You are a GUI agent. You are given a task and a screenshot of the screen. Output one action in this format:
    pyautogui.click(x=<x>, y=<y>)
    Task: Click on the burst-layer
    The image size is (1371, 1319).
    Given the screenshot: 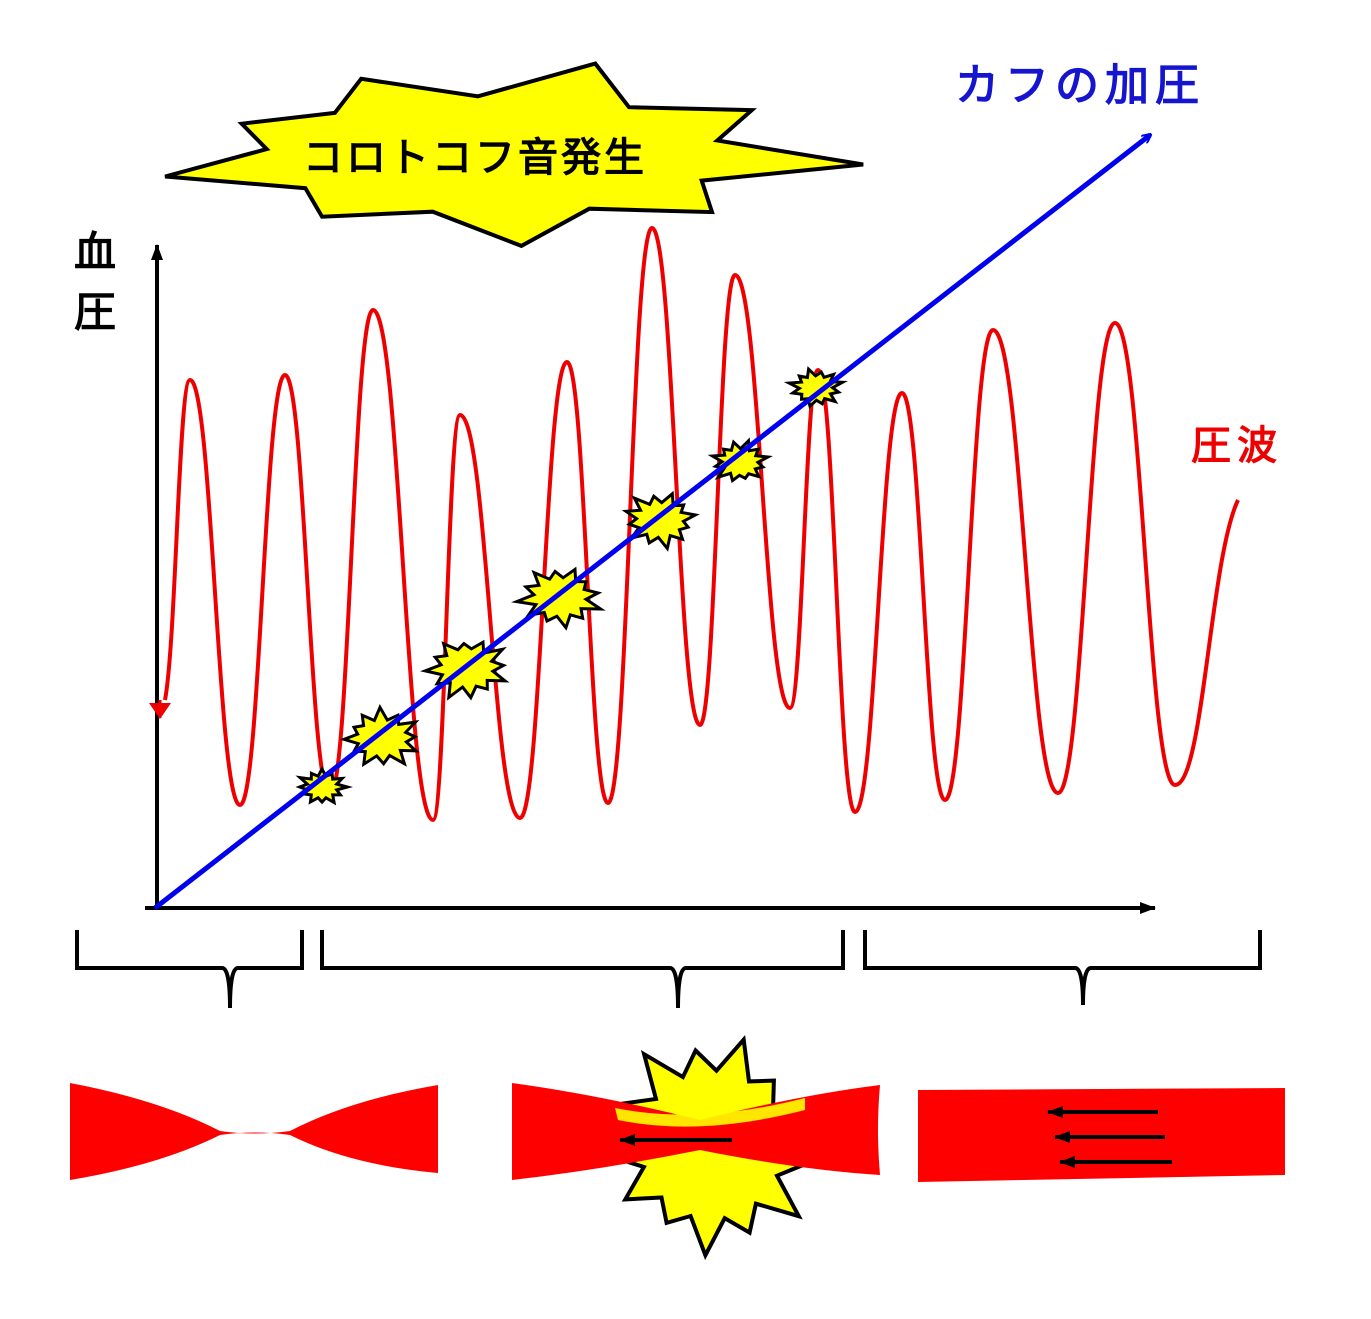 What is the action you would take?
    pyautogui.click(x=514, y=155)
    